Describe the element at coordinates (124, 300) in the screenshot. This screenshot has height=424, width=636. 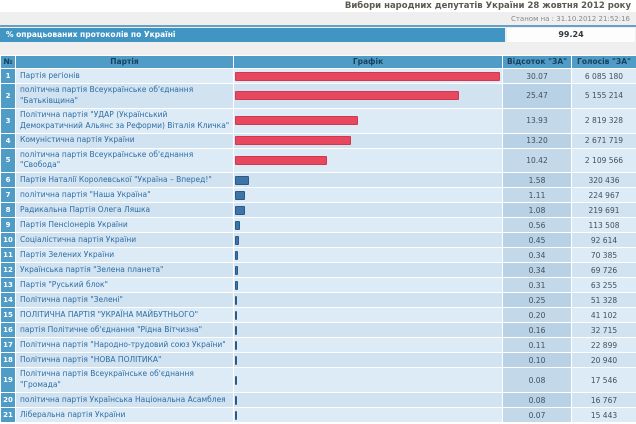
I see `party-name: Політична партія "Зелені"` at that location.